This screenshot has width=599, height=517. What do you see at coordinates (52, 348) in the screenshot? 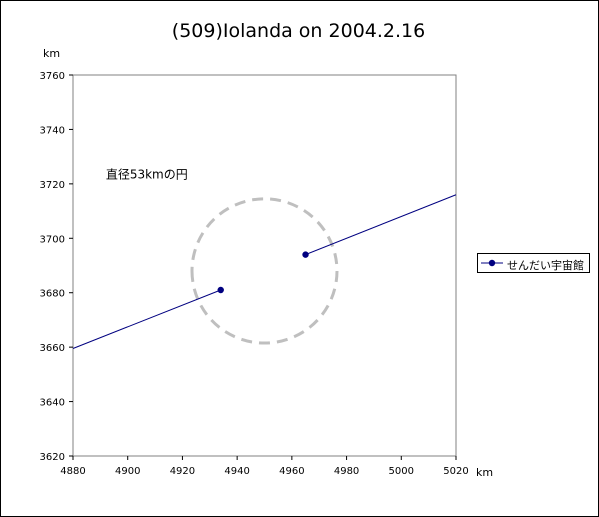
I see `y-tick-label: 3660` at bounding box center [52, 348].